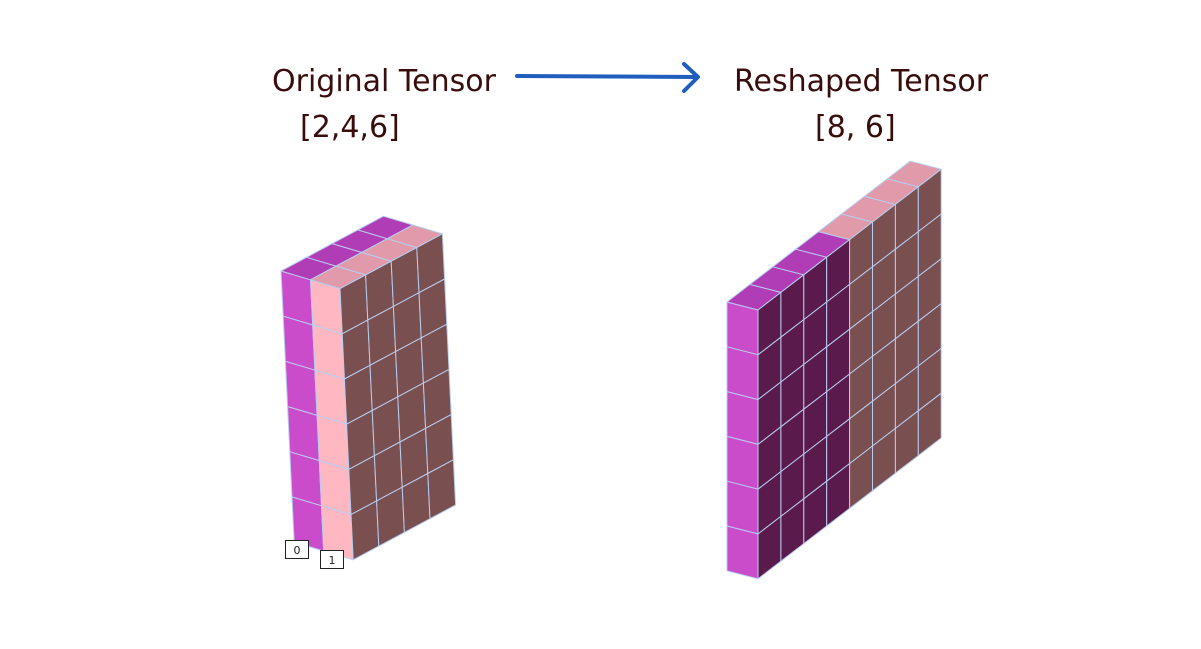 Image resolution: width=1201 pixels, height=649 pixels. I want to click on index-label-0: 0, so click(297, 549).